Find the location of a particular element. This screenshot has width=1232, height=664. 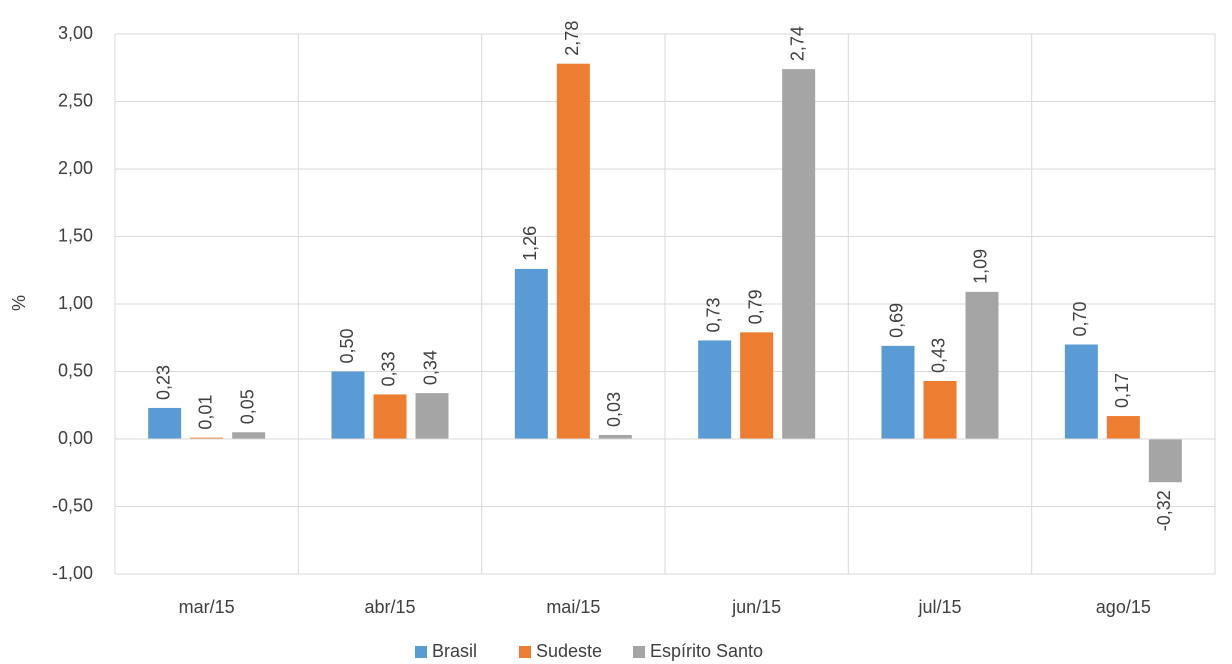

value-label: -0,32 is located at coordinates (1164, 510).